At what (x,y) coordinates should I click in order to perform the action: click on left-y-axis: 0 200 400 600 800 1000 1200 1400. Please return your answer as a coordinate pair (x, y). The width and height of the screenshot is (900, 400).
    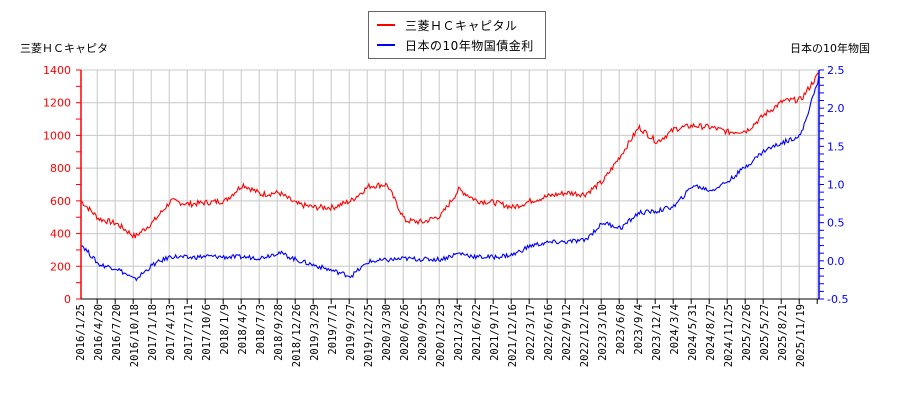
    Looking at the image, I should click on (62, 185).